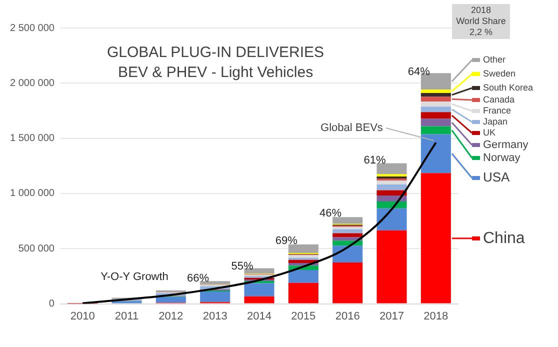 This screenshot has height=347, width=558. What do you see at coordinates (32, 28) in the screenshot?
I see `y-tick-label: 2 500 000` at bounding box center [32, 28].